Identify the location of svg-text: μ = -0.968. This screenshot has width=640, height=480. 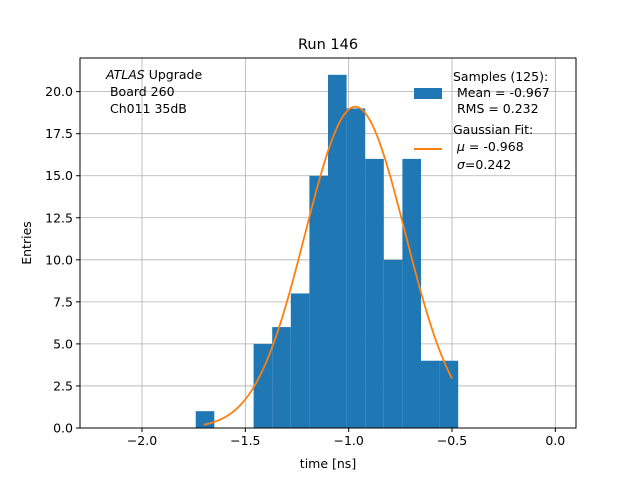
(488, 146).